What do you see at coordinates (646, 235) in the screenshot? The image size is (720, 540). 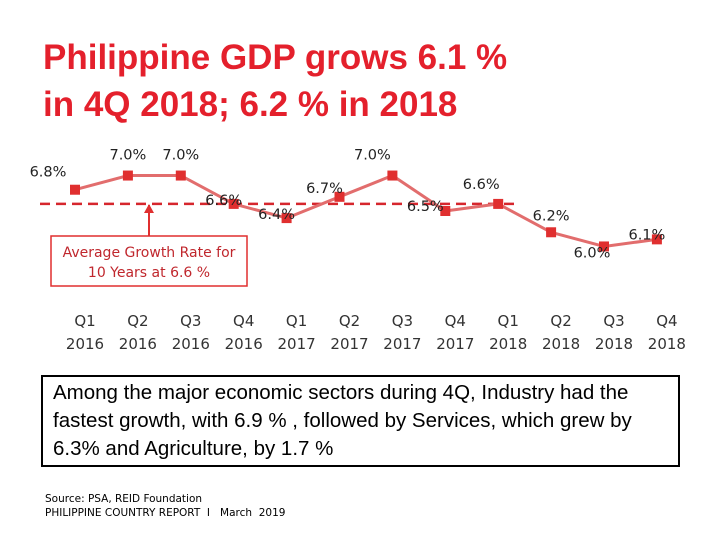 I see `data-label: 6.1%` at bounding box center [646, 235].